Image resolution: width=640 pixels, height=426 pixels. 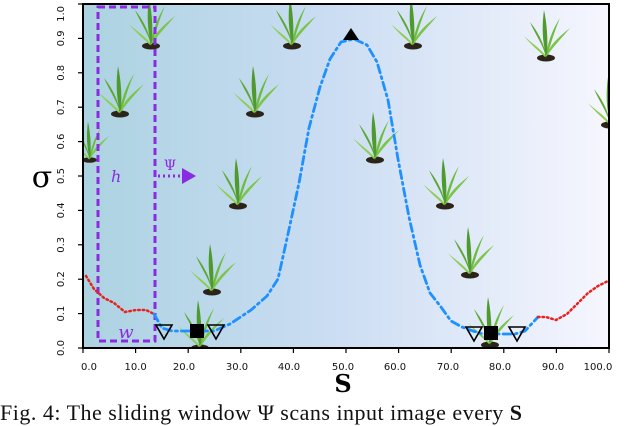 I want to click on window-height-label: h, so click(x=116, y=176).